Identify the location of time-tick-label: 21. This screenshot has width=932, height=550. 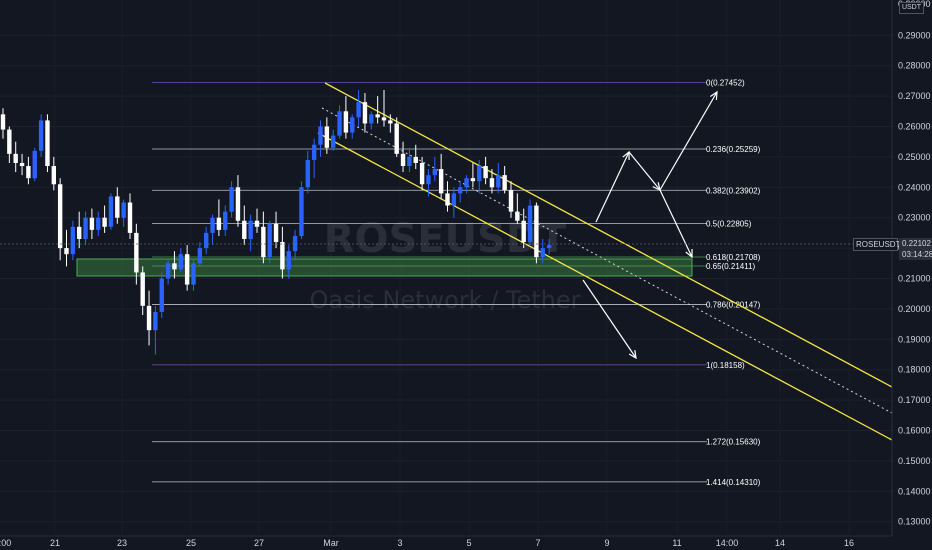
(55, 543).